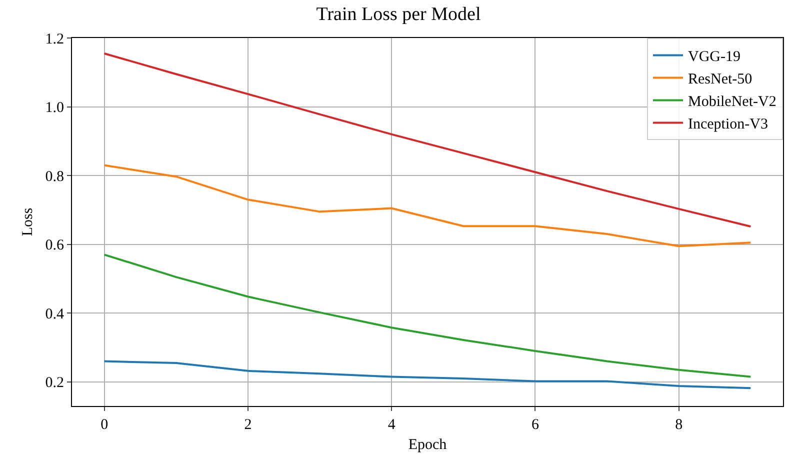 This screenshot has width=797, height=454. What do you see at coordinates (248, 425) in the screenshot?
I see `x-tick-label: 2` at bounding box center [248, 425].